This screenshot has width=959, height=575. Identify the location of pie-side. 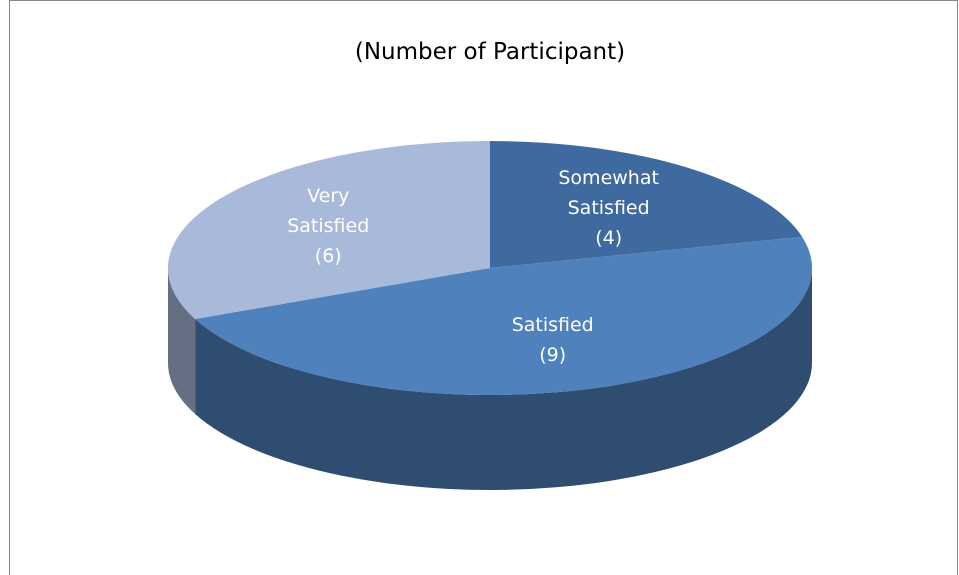
(182, 341).